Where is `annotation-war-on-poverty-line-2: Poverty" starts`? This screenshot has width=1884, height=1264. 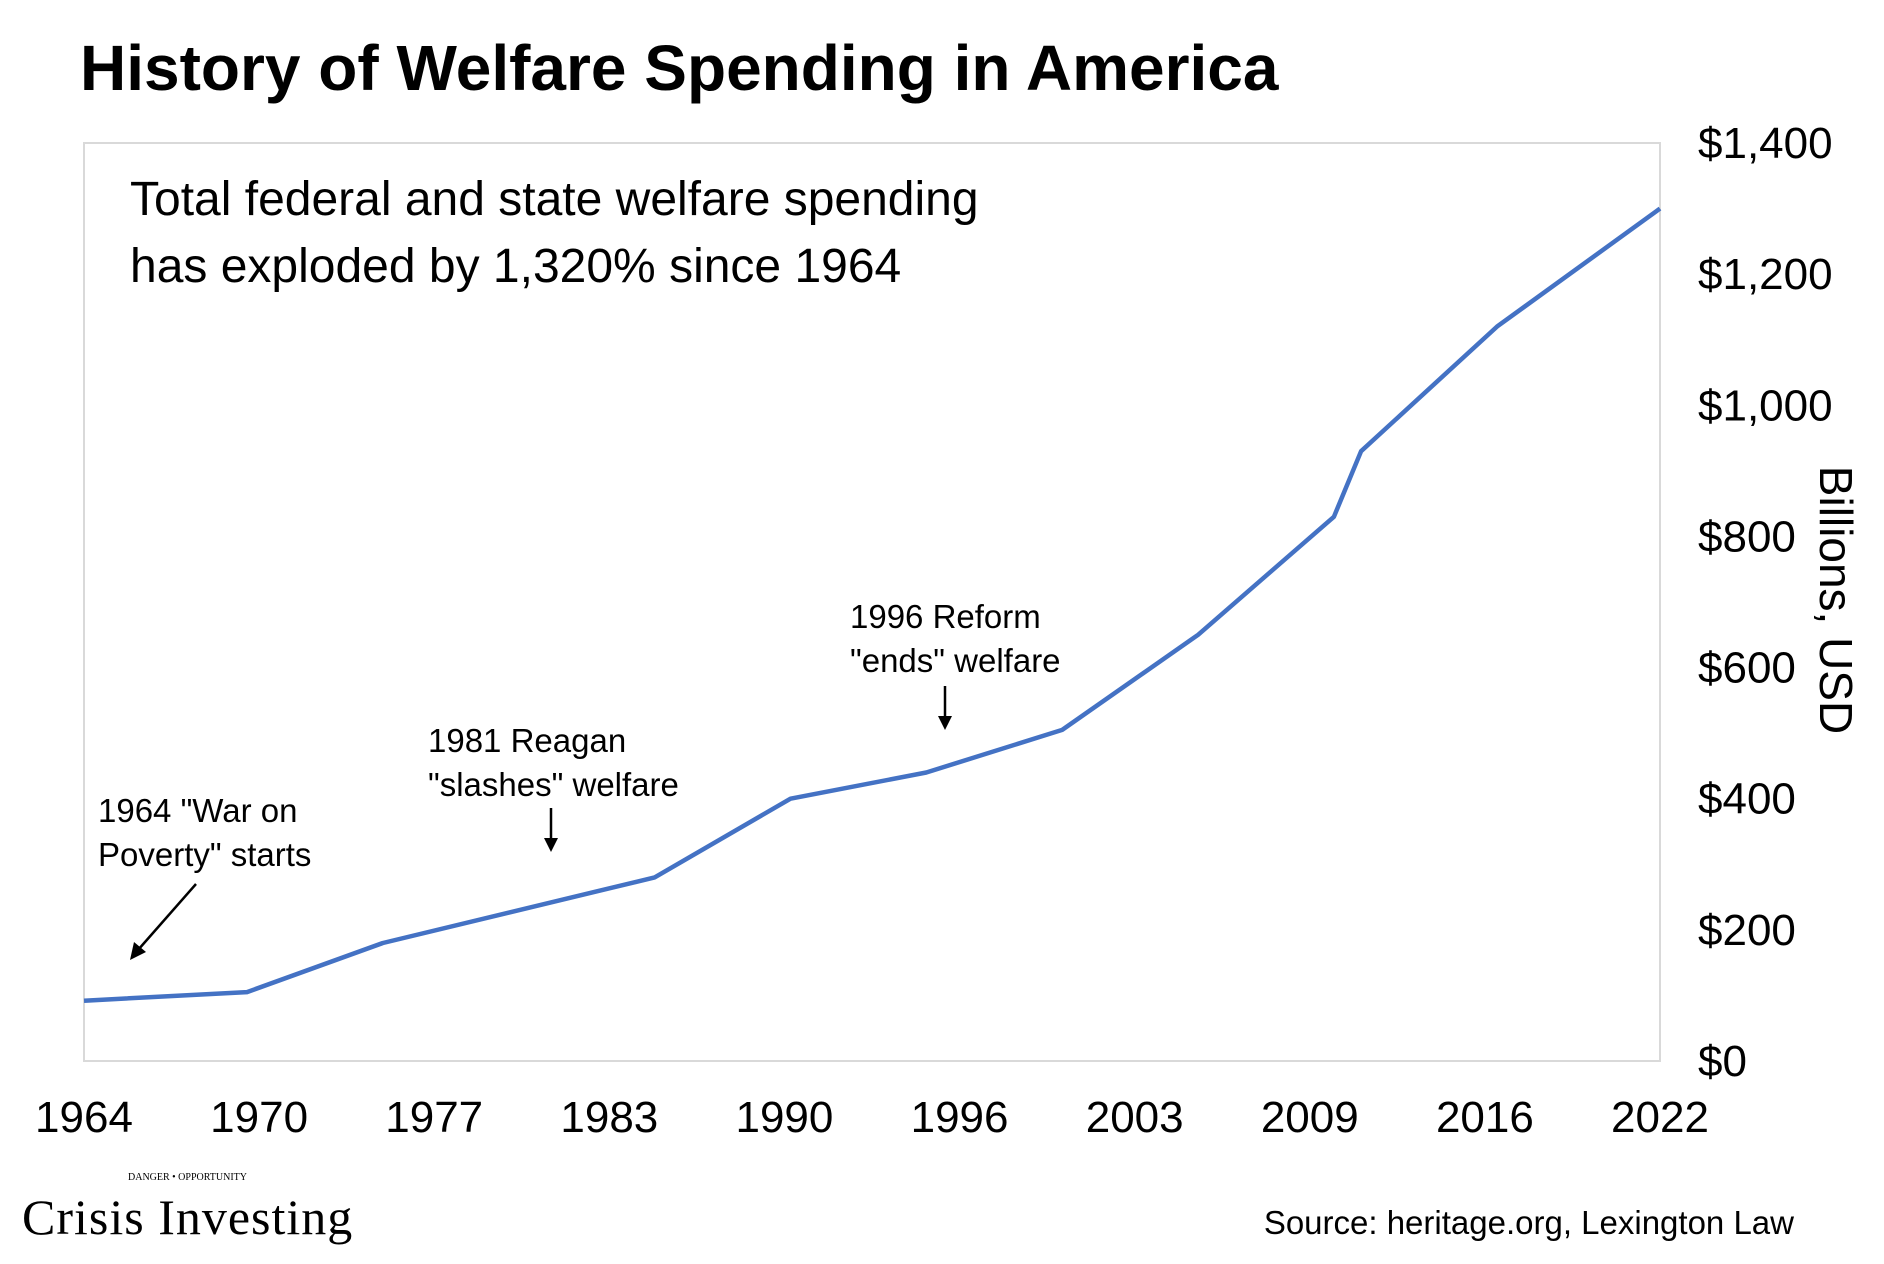 annotation-war-on-poverty-line-2: Poverty" starts is located at coordinates (204, 854).